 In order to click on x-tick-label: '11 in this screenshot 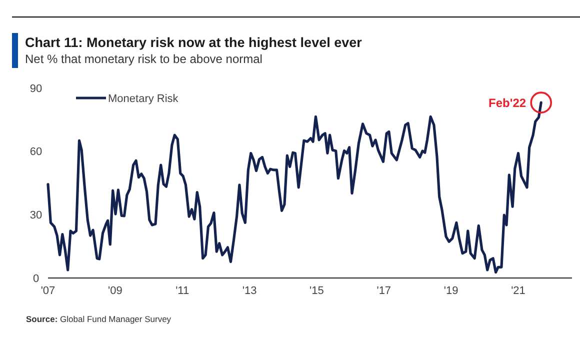, I will do `click(183, 291)`.